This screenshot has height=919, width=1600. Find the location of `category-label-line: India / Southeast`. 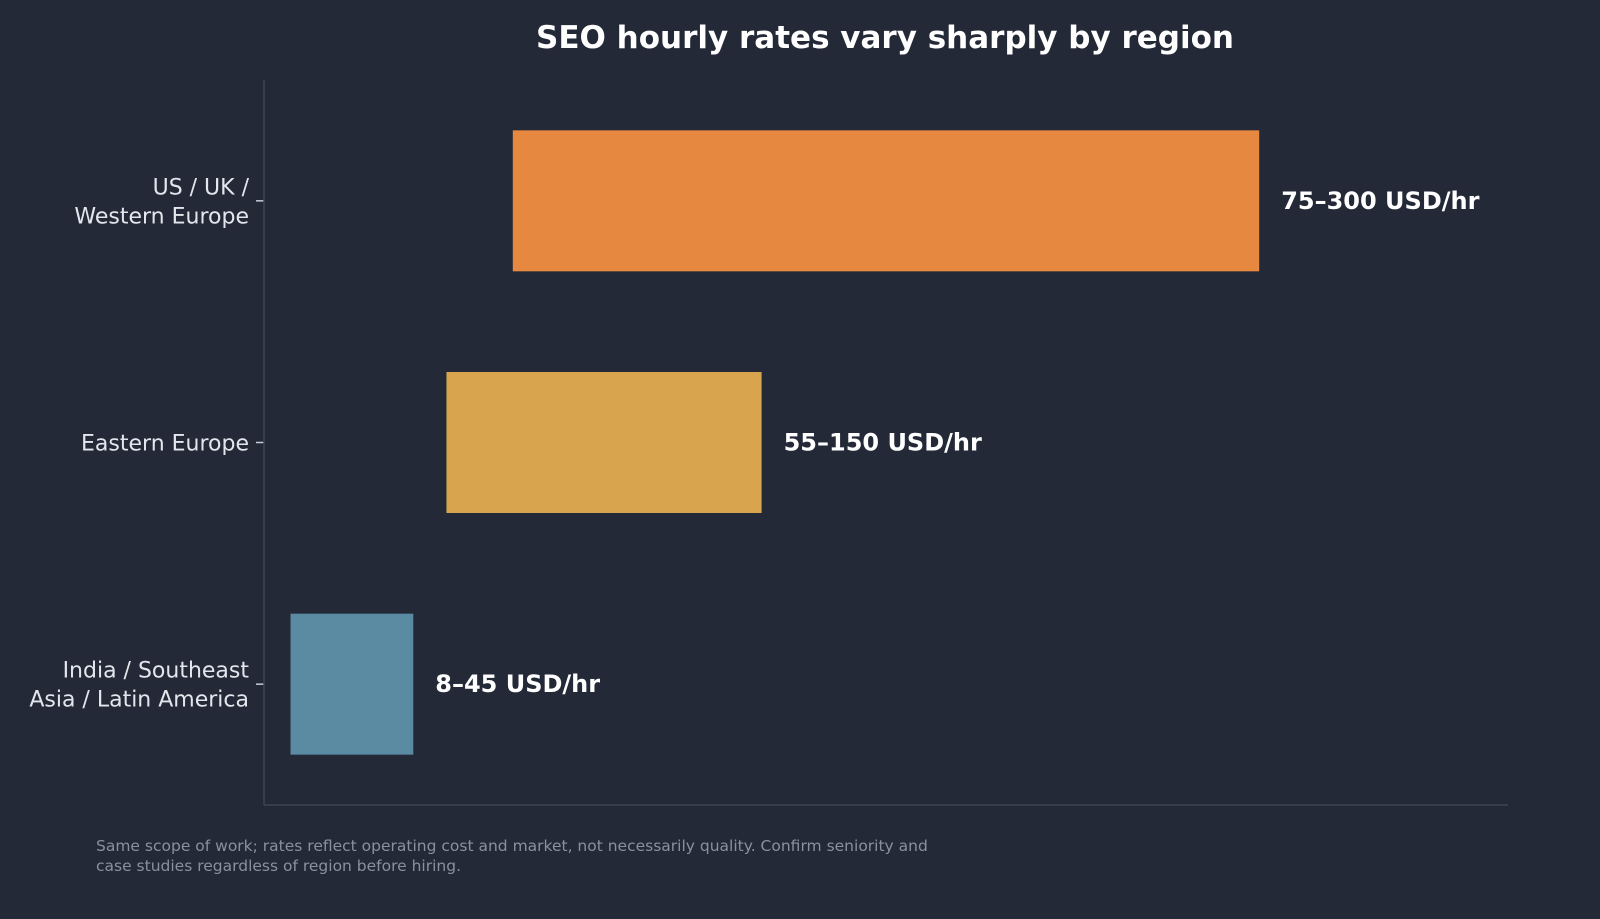

category-label-line: India / Southeast is located at coordinates (156, 671).